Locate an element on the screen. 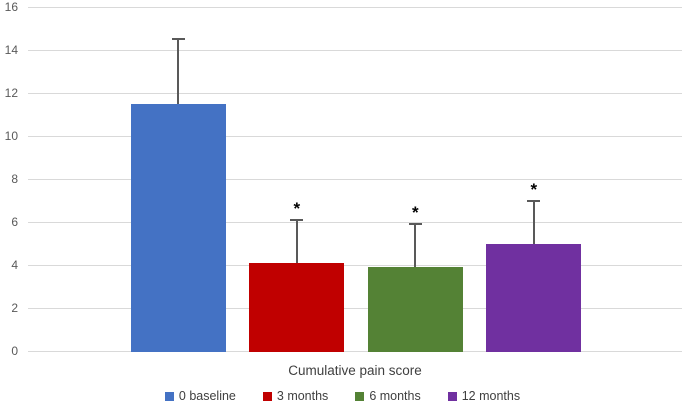 This screenshot has width=685, height=411. legend-item-0-baseline: 0 baseline is located at coordinates (200, 396).